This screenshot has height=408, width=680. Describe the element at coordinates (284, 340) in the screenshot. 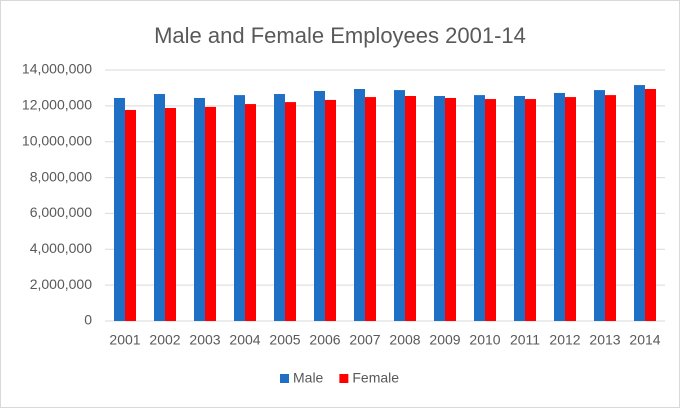

I see `x-tick-label: 2005` at that location.